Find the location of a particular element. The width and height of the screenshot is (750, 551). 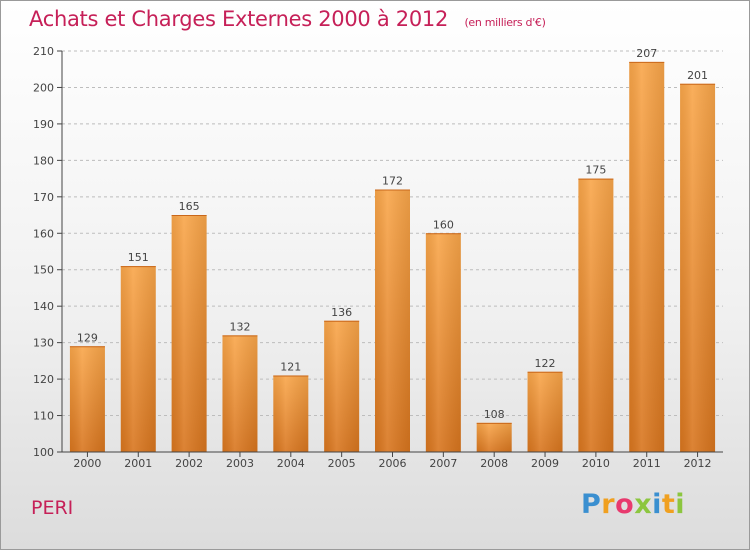

y-tick-label: 100 is located at coordinates (43, 452).